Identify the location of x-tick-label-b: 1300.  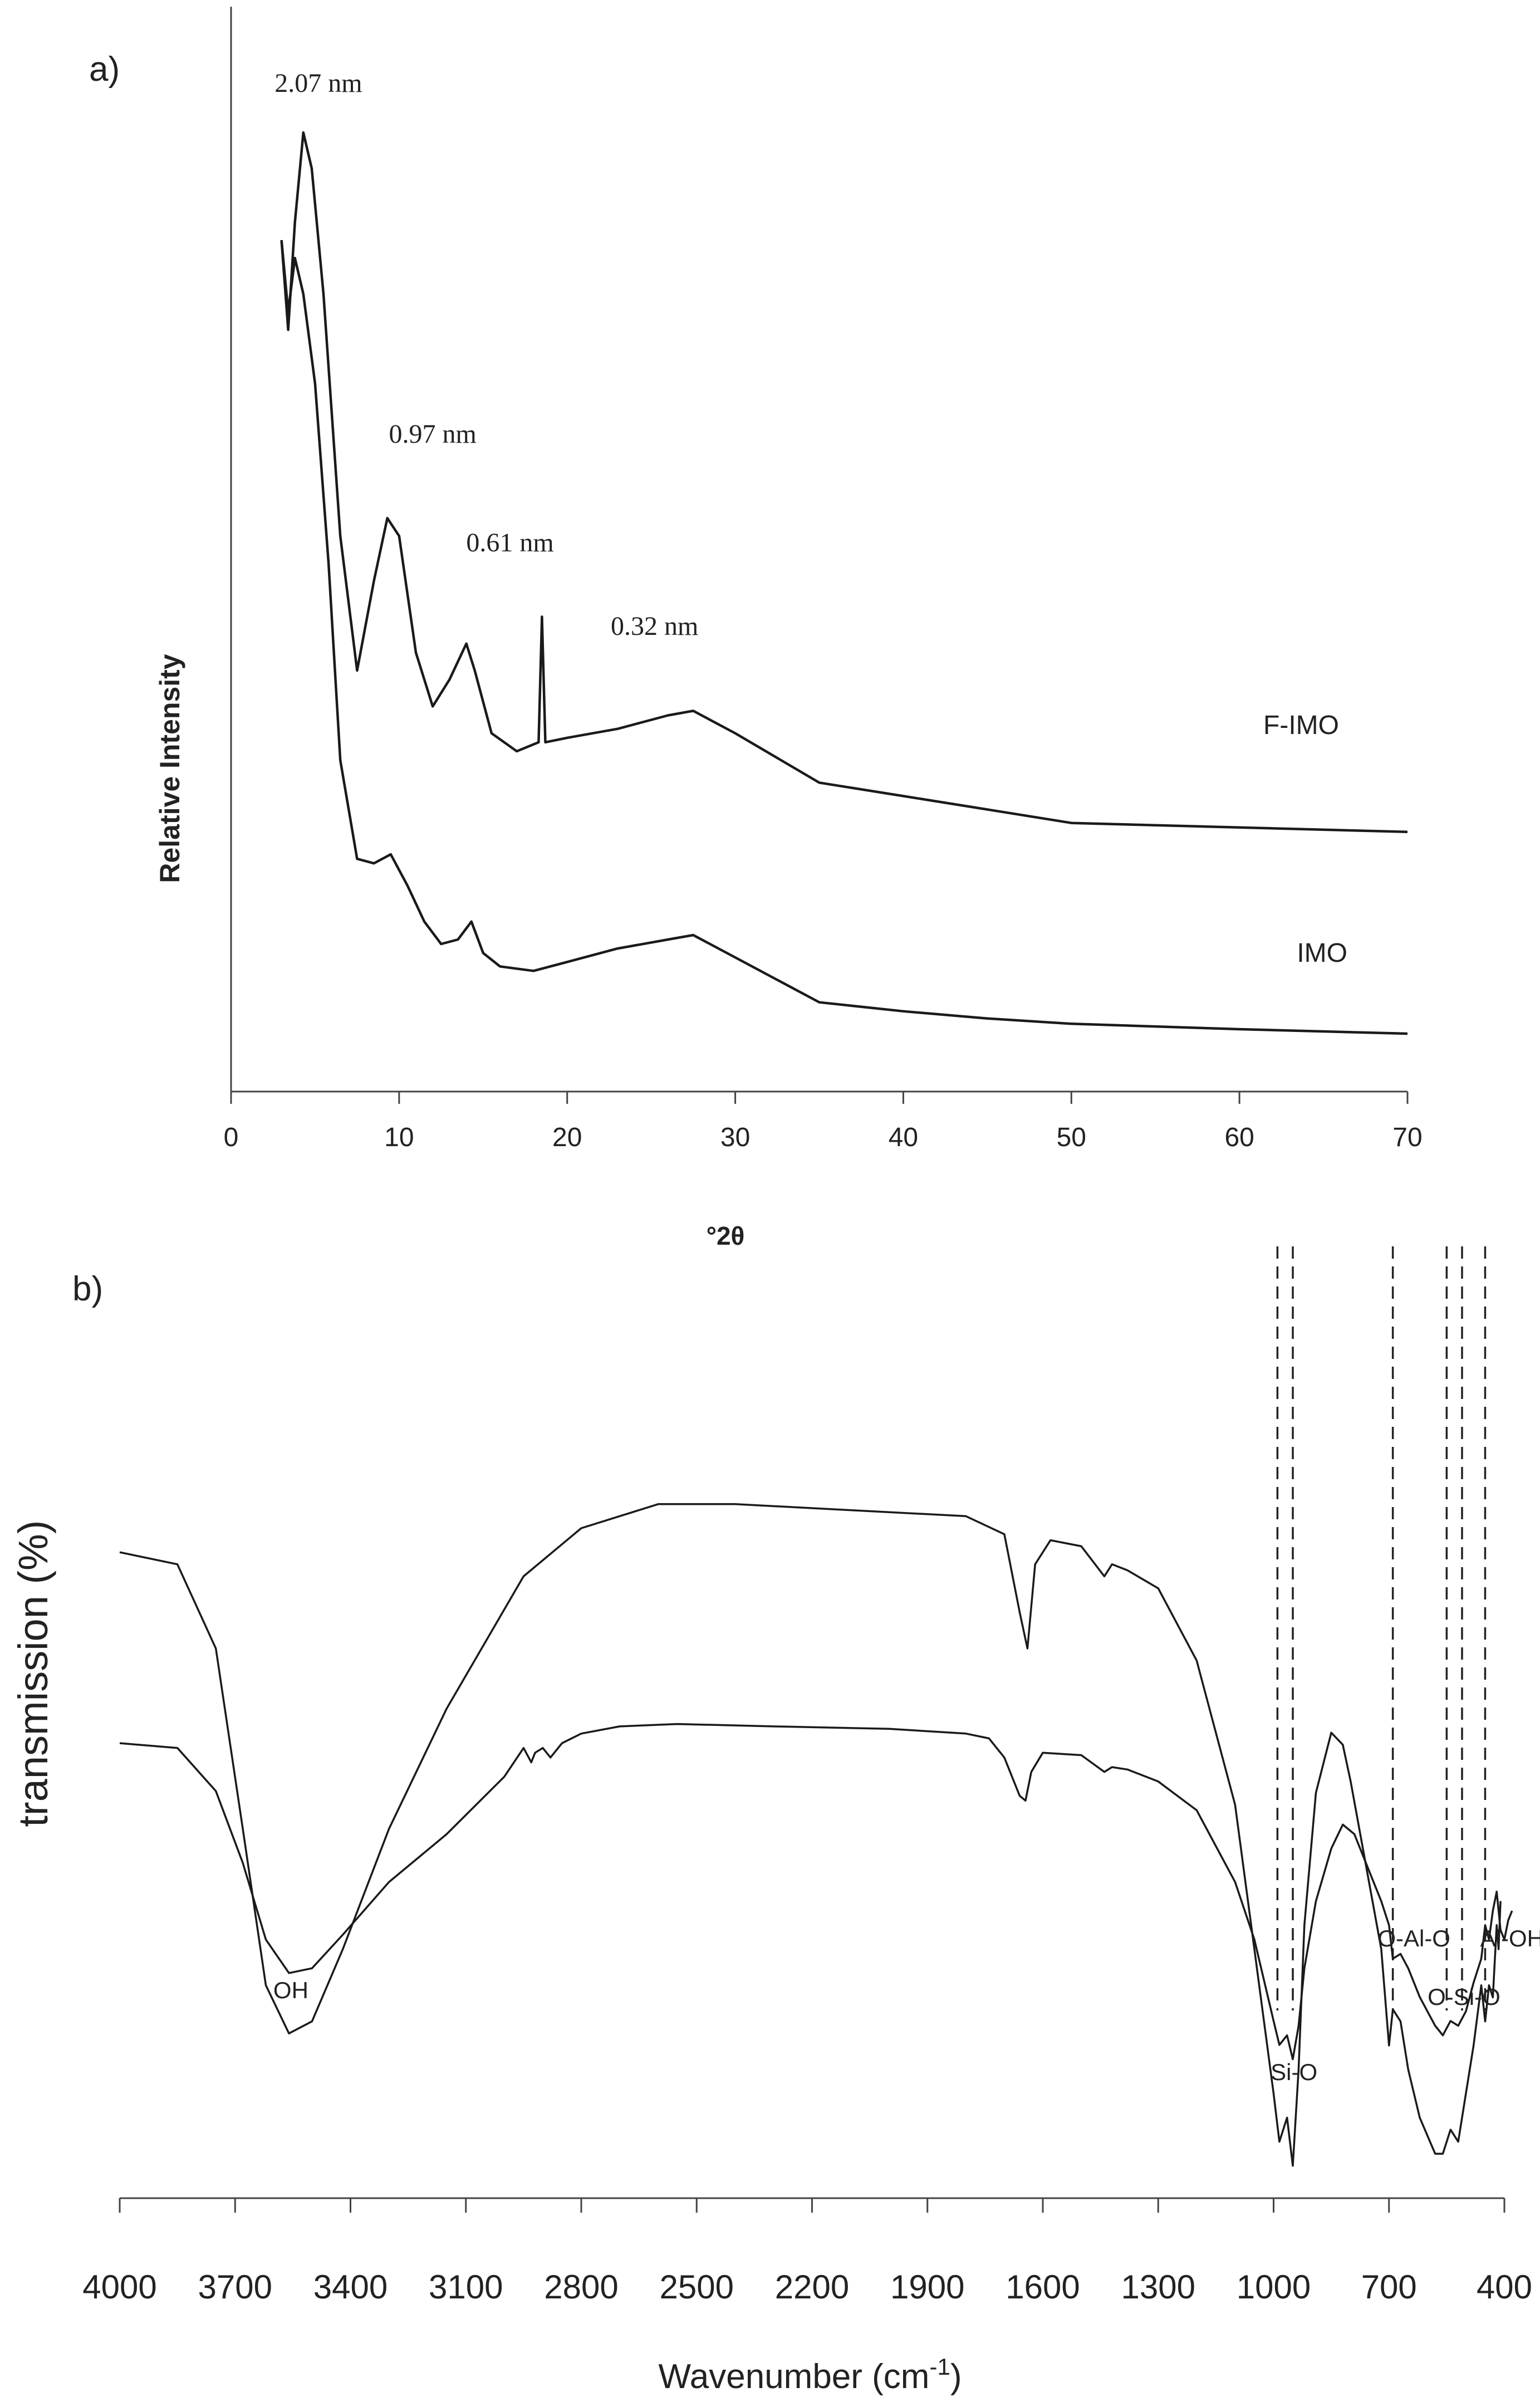
(1158, 2287).